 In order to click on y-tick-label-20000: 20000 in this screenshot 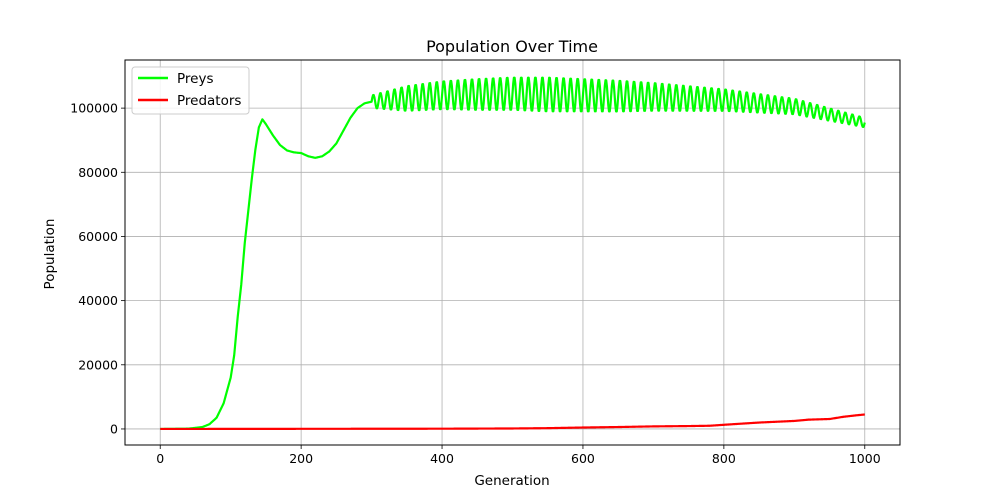, I will do `click(98, 364)`.